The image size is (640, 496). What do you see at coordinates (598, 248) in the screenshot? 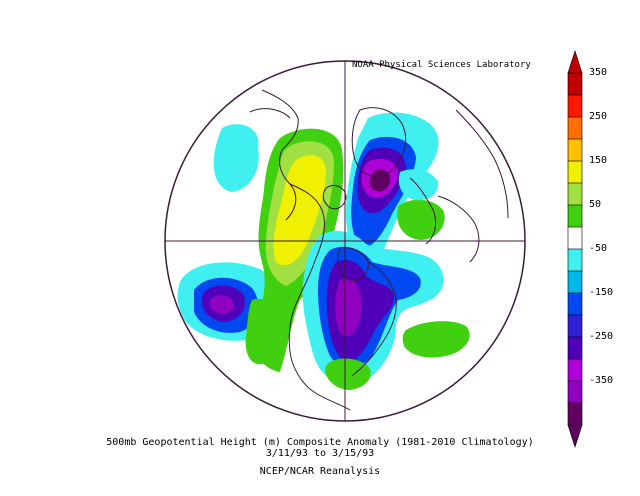
I see `colorbar-tick-label: -50` at bounding box center [598, 248].